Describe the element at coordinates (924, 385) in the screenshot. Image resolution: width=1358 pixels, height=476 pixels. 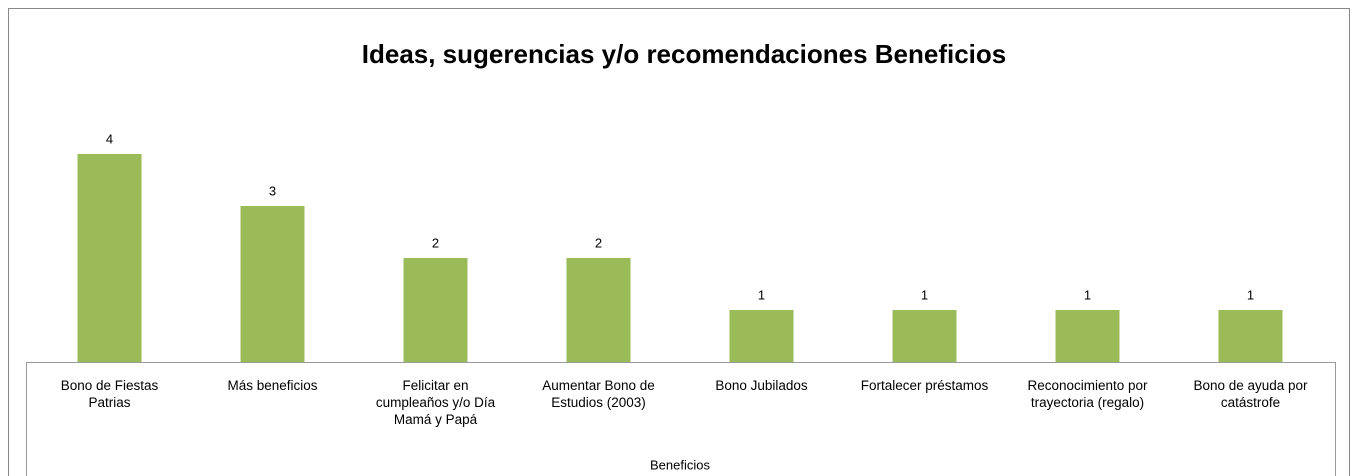
I see `x-tick-label: Fortalecer préstamos` at that location.